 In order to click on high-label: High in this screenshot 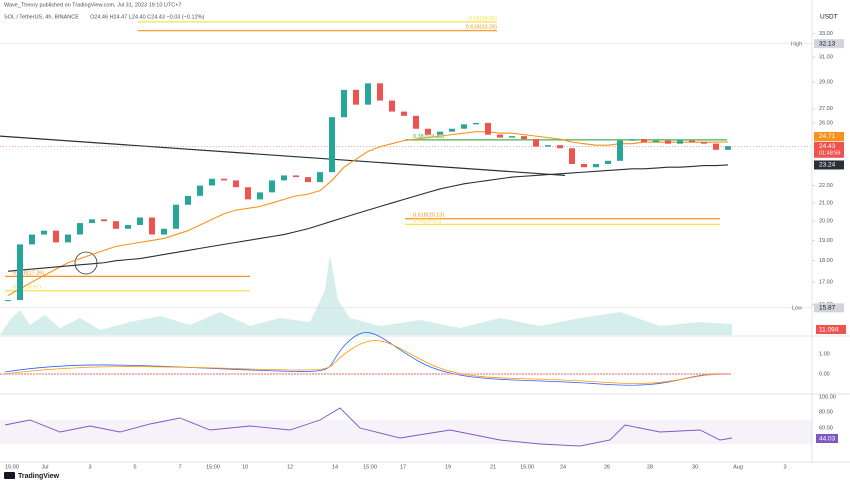, I will do `click(796, 44)`.